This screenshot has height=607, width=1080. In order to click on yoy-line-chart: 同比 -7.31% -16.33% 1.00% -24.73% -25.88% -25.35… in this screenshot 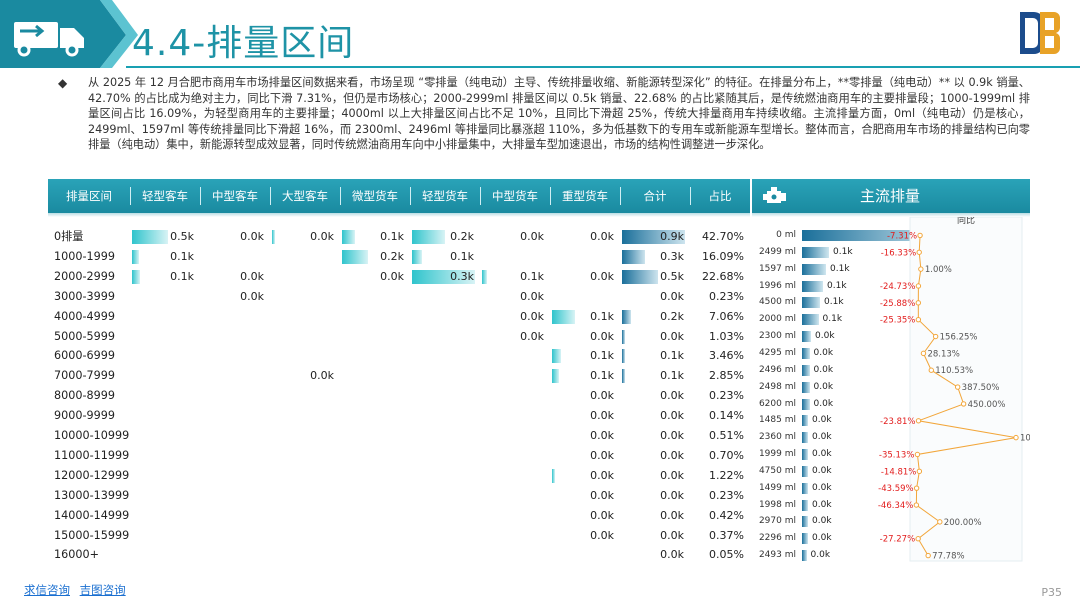, I will do `click(954, 389)`.